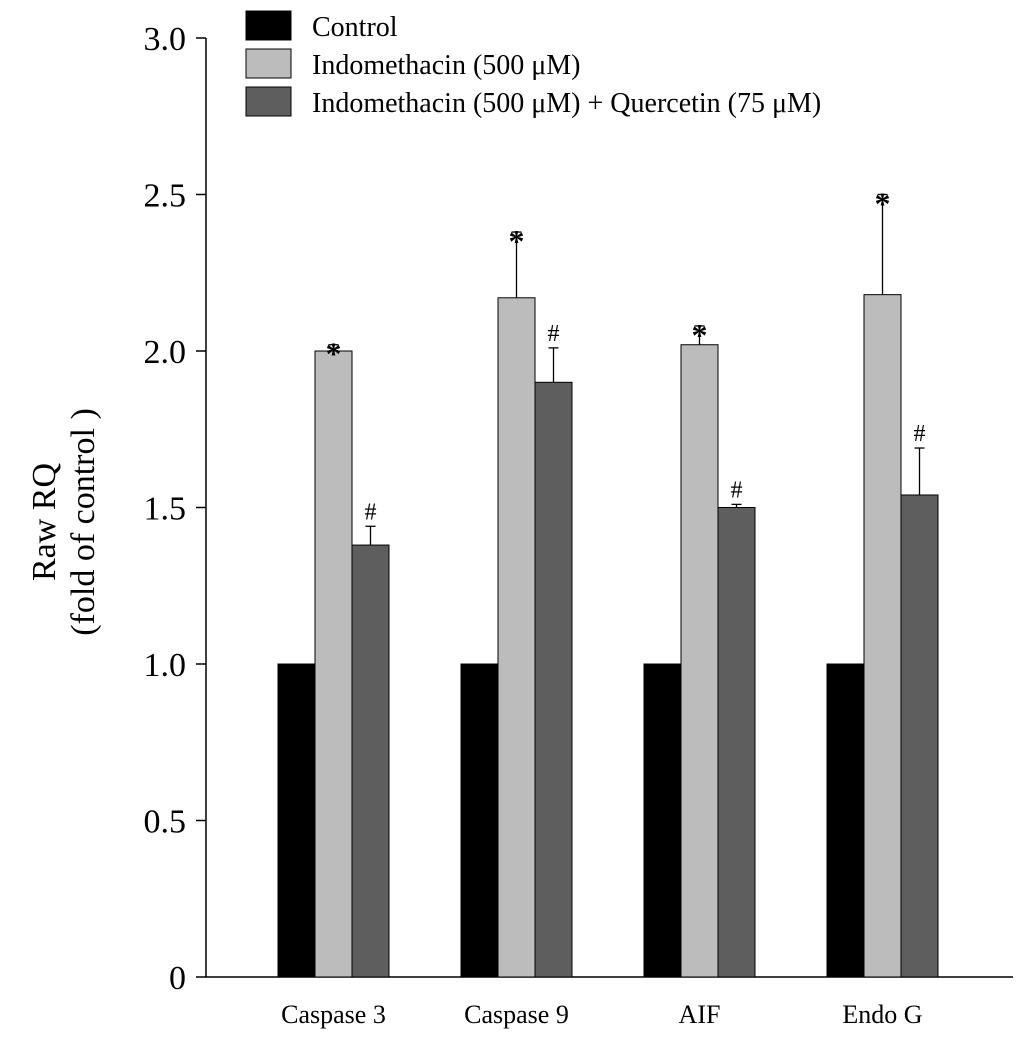 This screenshot has height=1040, width=1025. I want to click on y-axis: 0 0.5 1.0 1.5 2.0 2.5 3.0, so click(175, 509).